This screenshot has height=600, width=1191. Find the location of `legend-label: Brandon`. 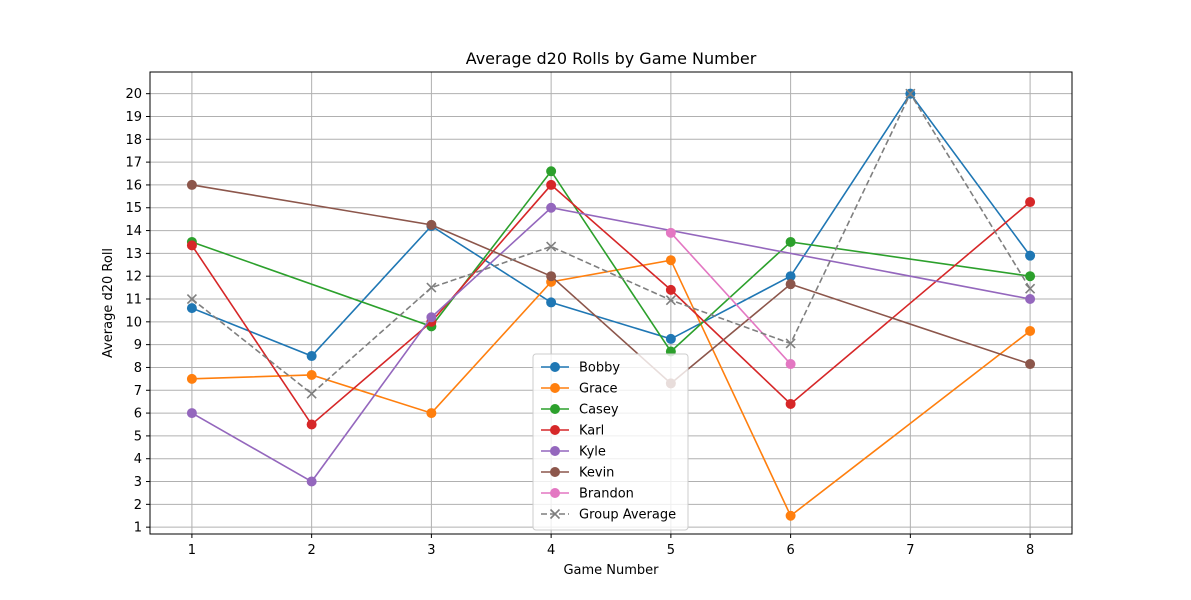

legend-label: Brandon is located at coordinates (606, 494).